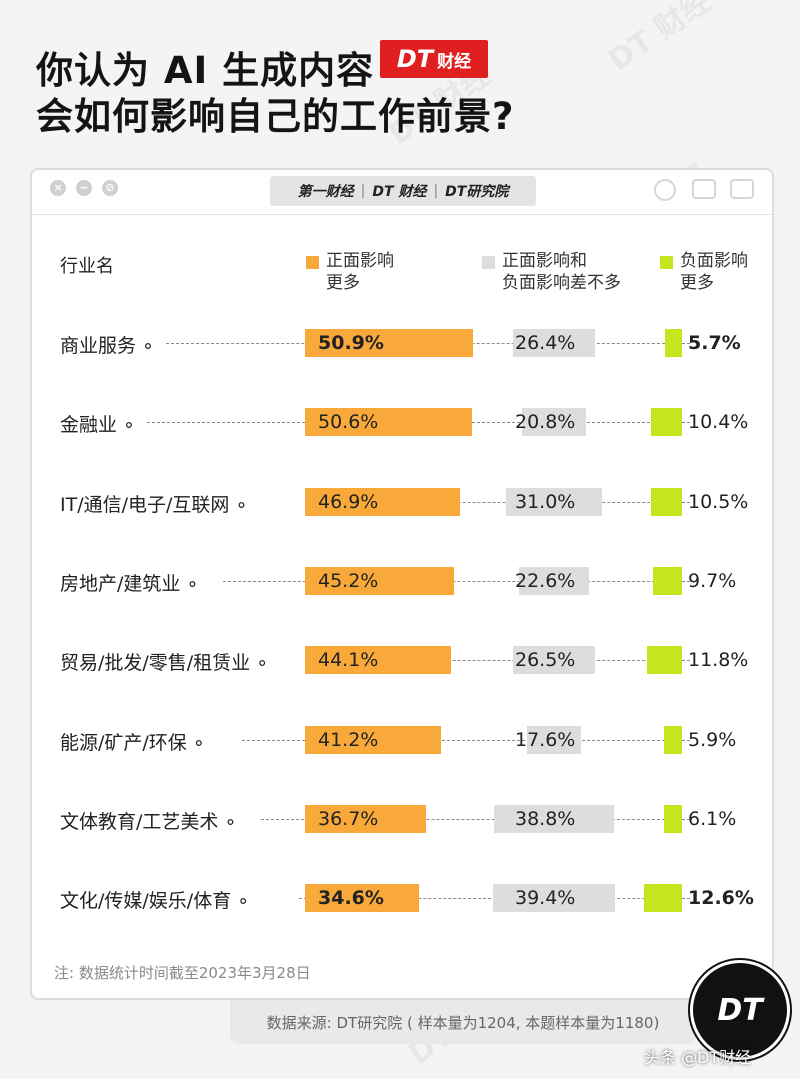 This screenshot has height=1079, width=800. I want to click on legend-positive-line1: 正面影响, so click(360, 261).